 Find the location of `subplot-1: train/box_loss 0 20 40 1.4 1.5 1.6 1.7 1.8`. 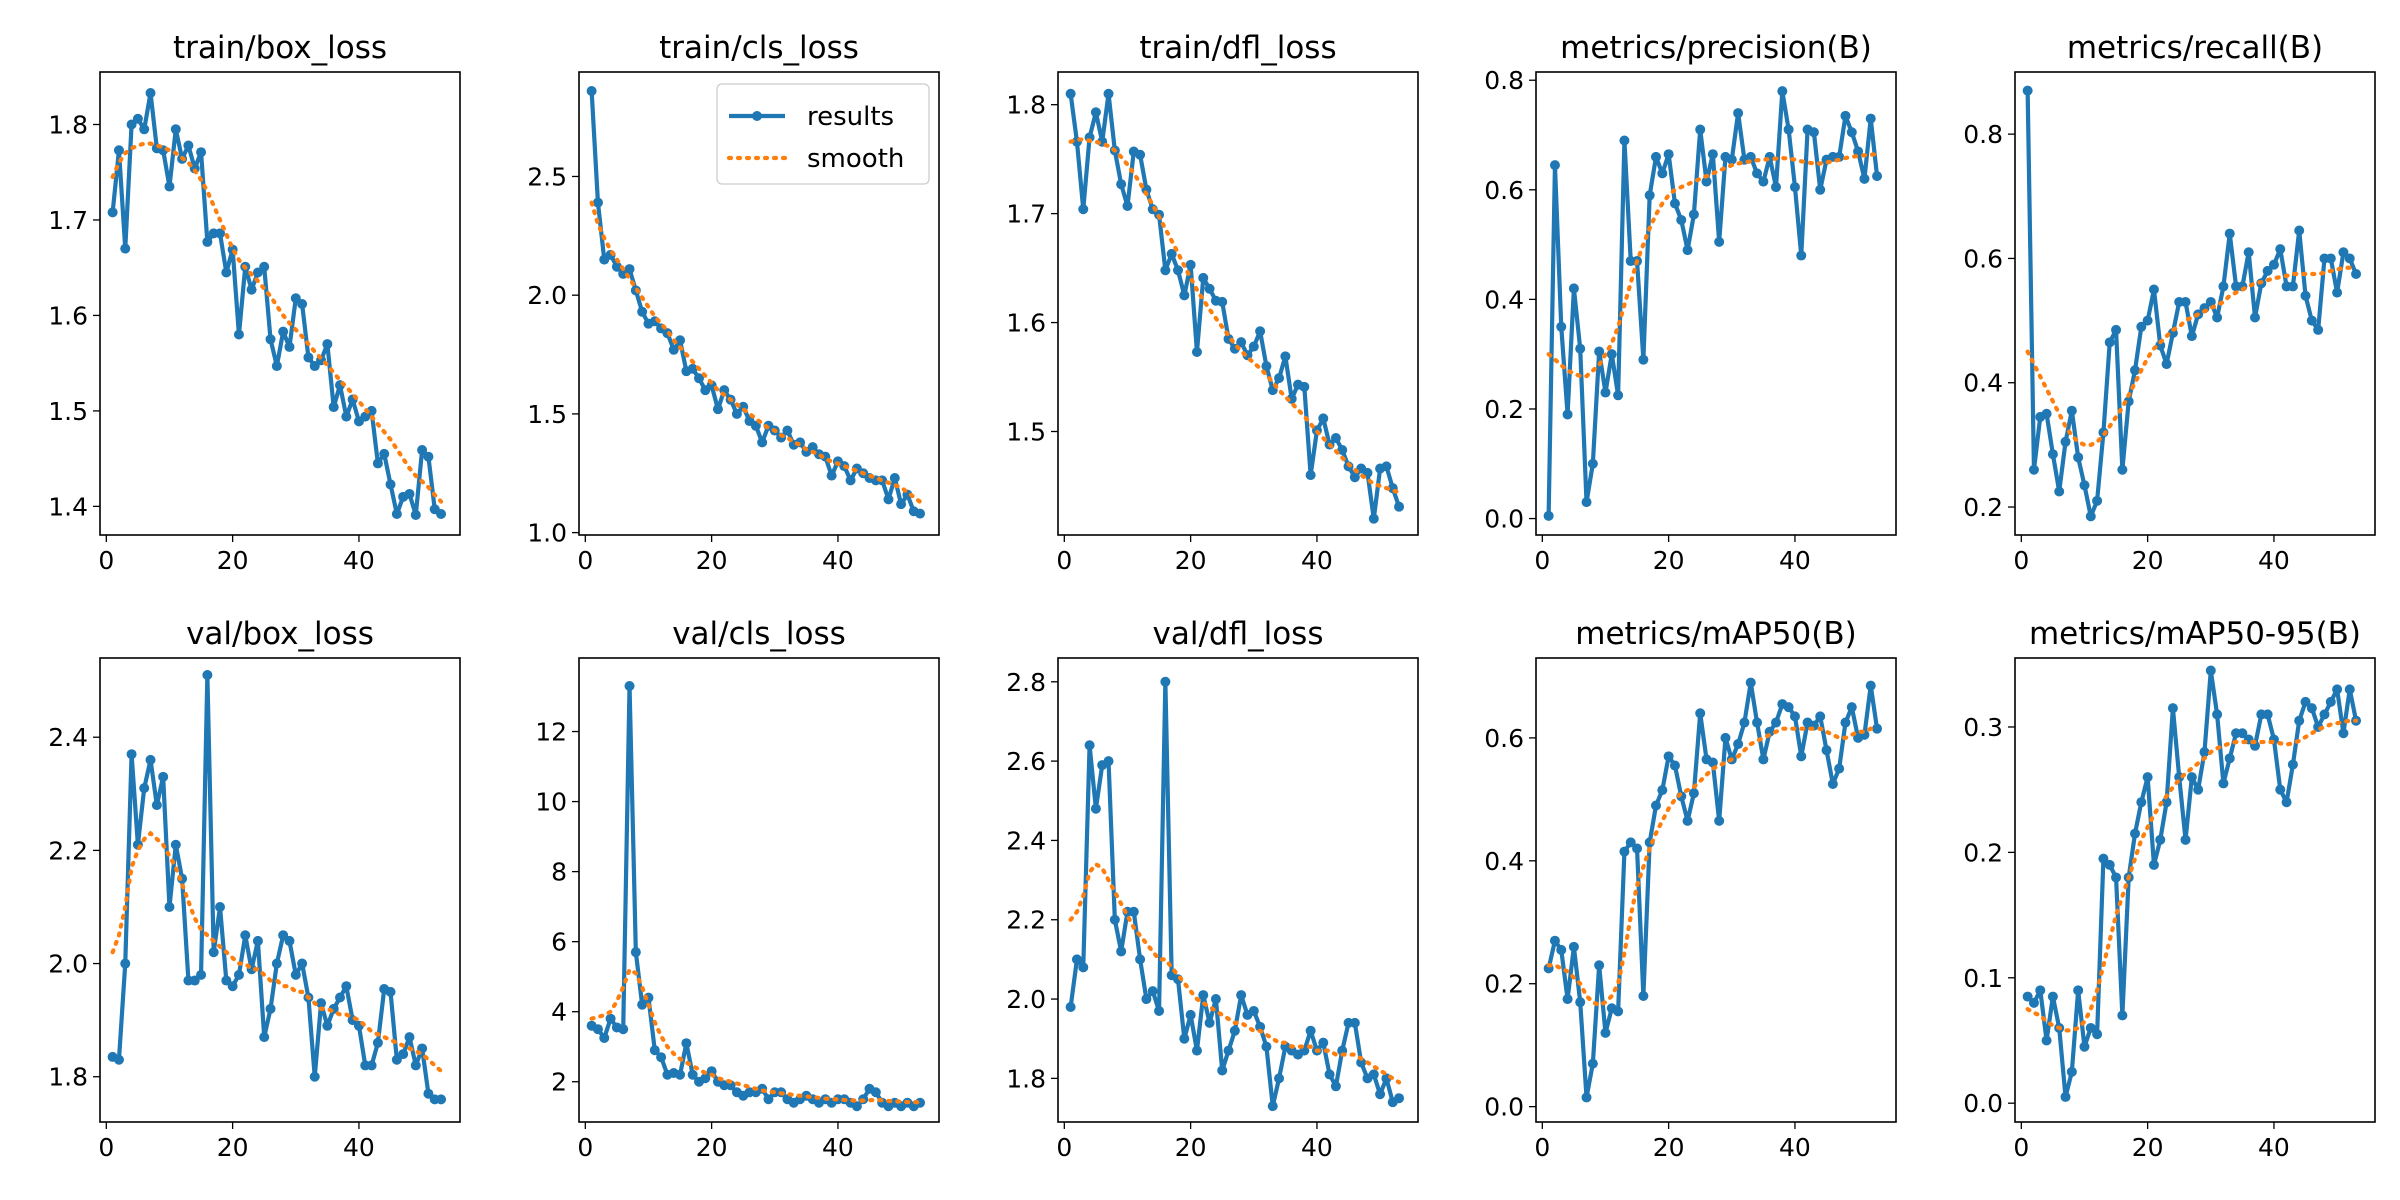

subplot-1: train/box_loss 0 20 40 1.4 1.5 1.6 1.7 1.8 is located at coordinates (254, 302).